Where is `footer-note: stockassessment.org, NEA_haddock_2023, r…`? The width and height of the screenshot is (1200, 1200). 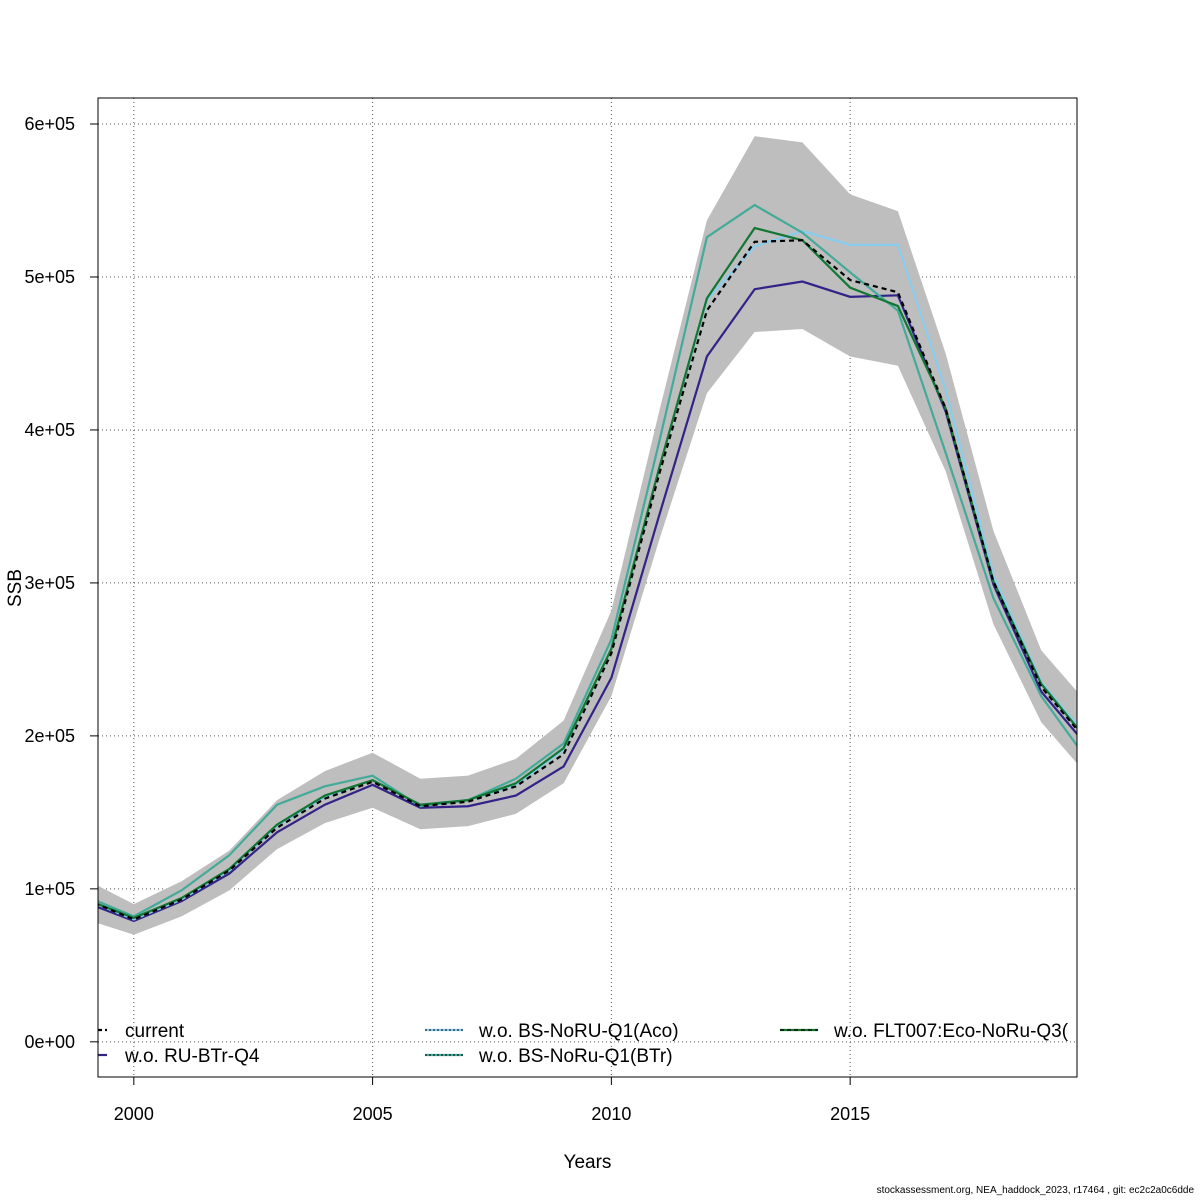 footer-note: stockassessment.org, NEA_haddock_2023, r… is located at coordinates (1035, 1190).